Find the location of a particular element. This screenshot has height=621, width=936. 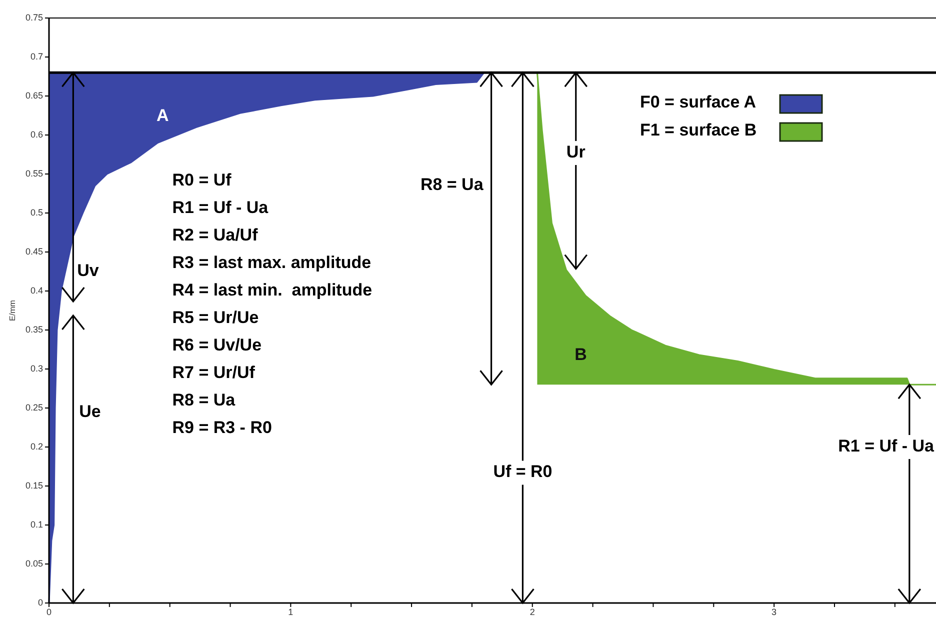

x-tick-label: 0 is located at coordinates (49, 612).